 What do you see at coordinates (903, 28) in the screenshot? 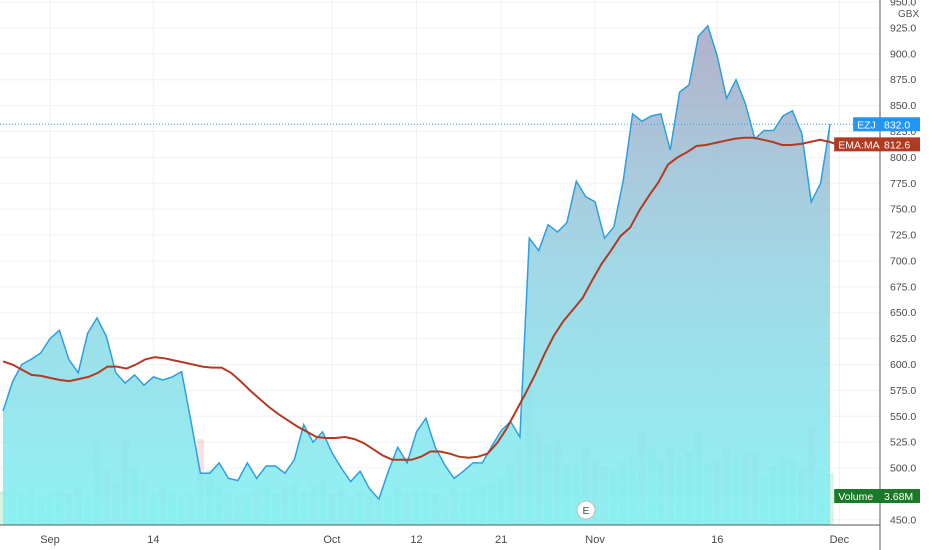
I see `y-tick-label: 925.0` at bounding box center [903, 28].